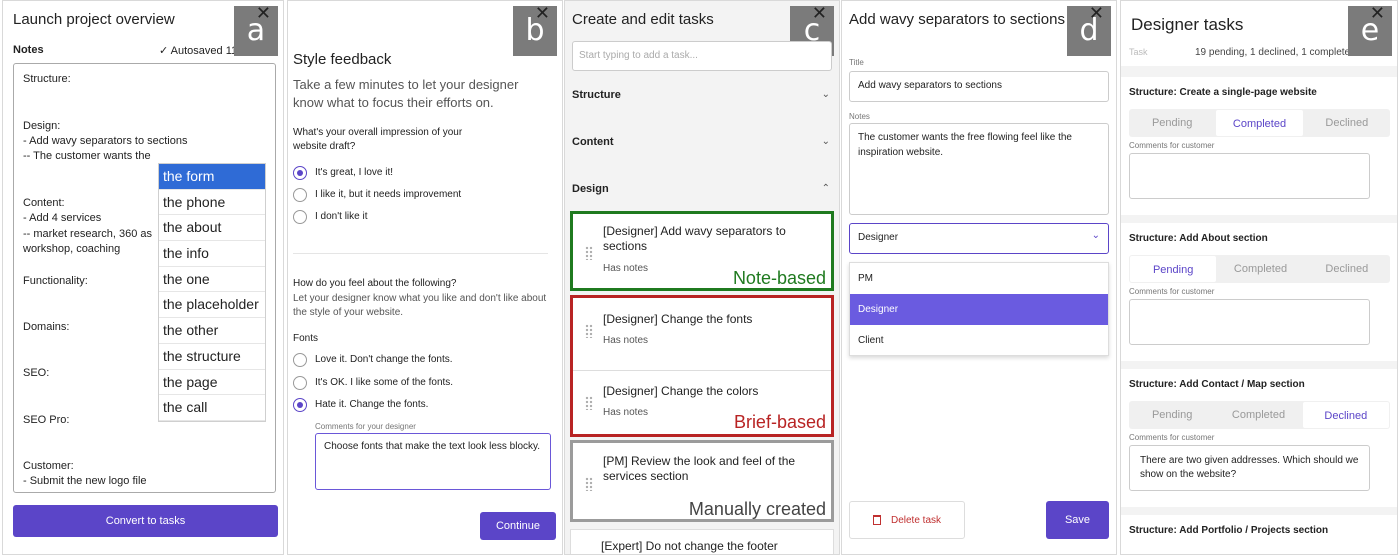 Image resolution: width=1400 pixels, height=555 pixels. Describe the element at coordinates (702, 333) in the screenshot. I see `task-card: [Designer] Change the fonts Has notes` at that location.